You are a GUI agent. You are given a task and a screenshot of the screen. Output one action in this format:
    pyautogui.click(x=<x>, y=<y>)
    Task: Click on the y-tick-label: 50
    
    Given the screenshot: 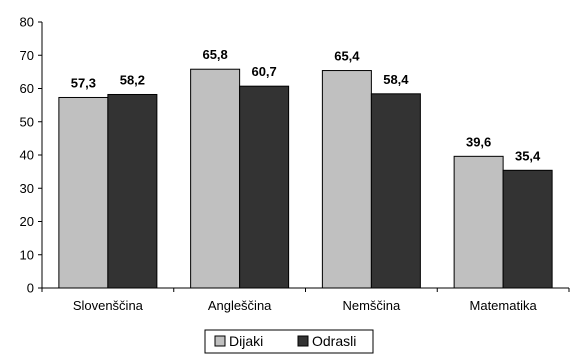 What is the action you would take?
    pyautogui.click(x=27, y=121)
    